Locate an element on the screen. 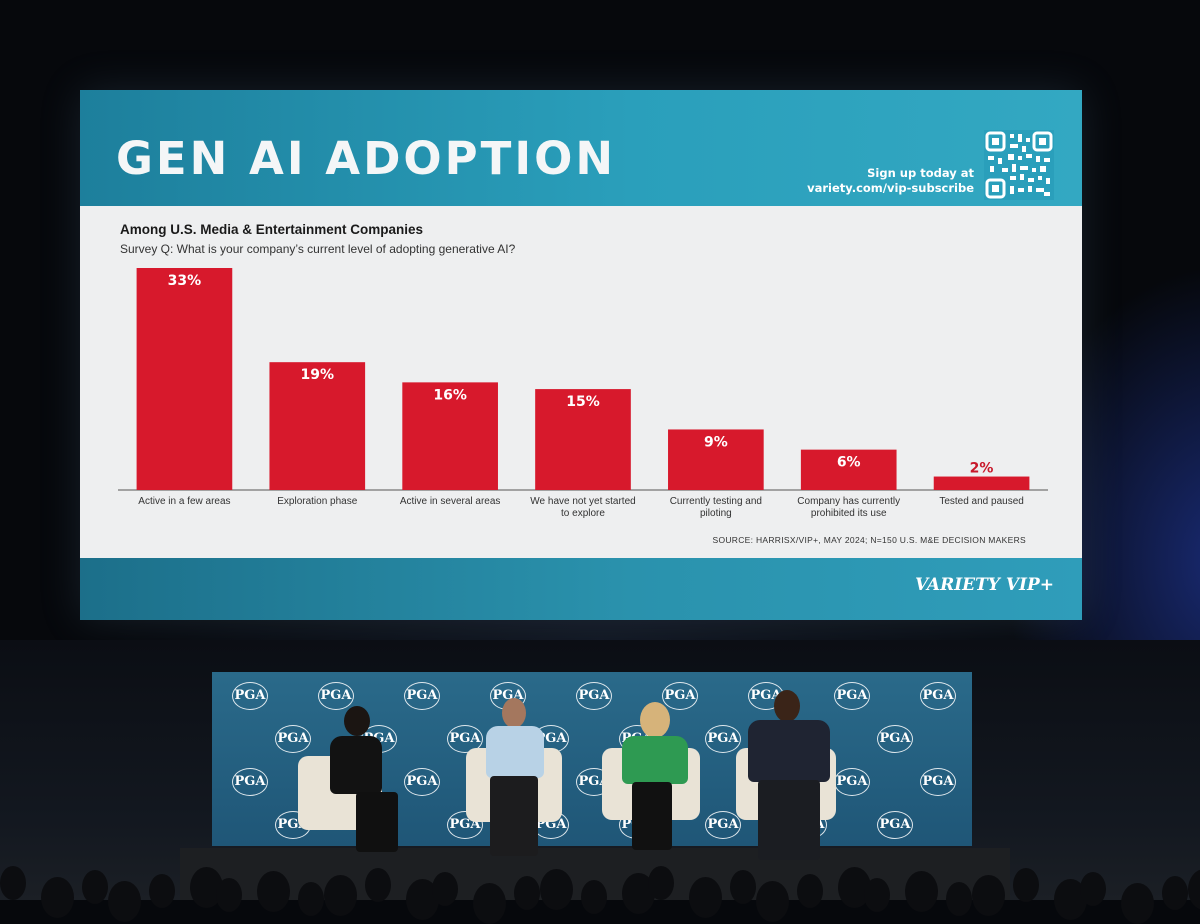 The height and width of the screenshot is (924, 1200). audience is located at coordinates (600, 888).